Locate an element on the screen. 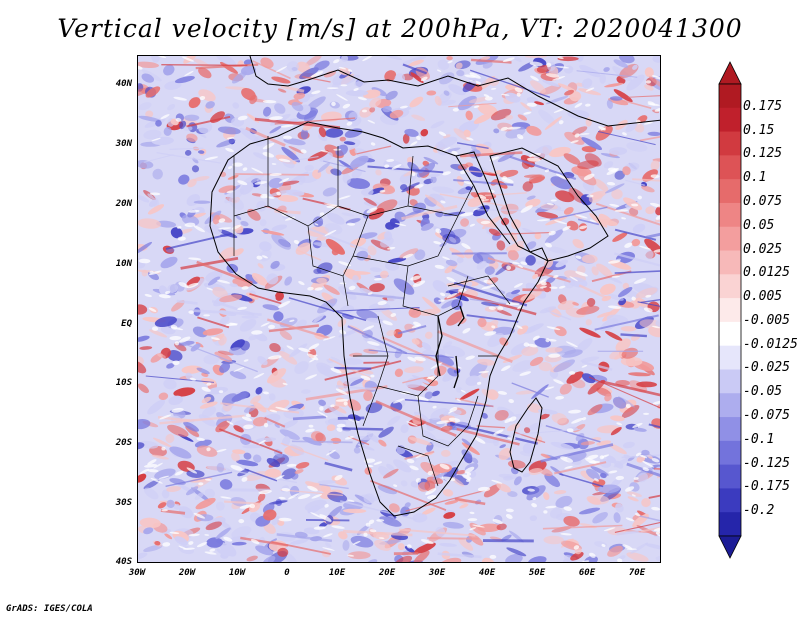  colorbar-label: 0.0125 is located at coordinates (766, 273).